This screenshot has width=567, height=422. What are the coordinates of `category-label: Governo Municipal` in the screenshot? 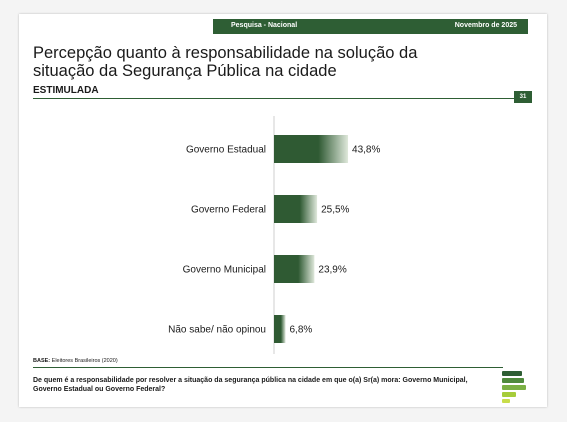 It's located at (224, 270).